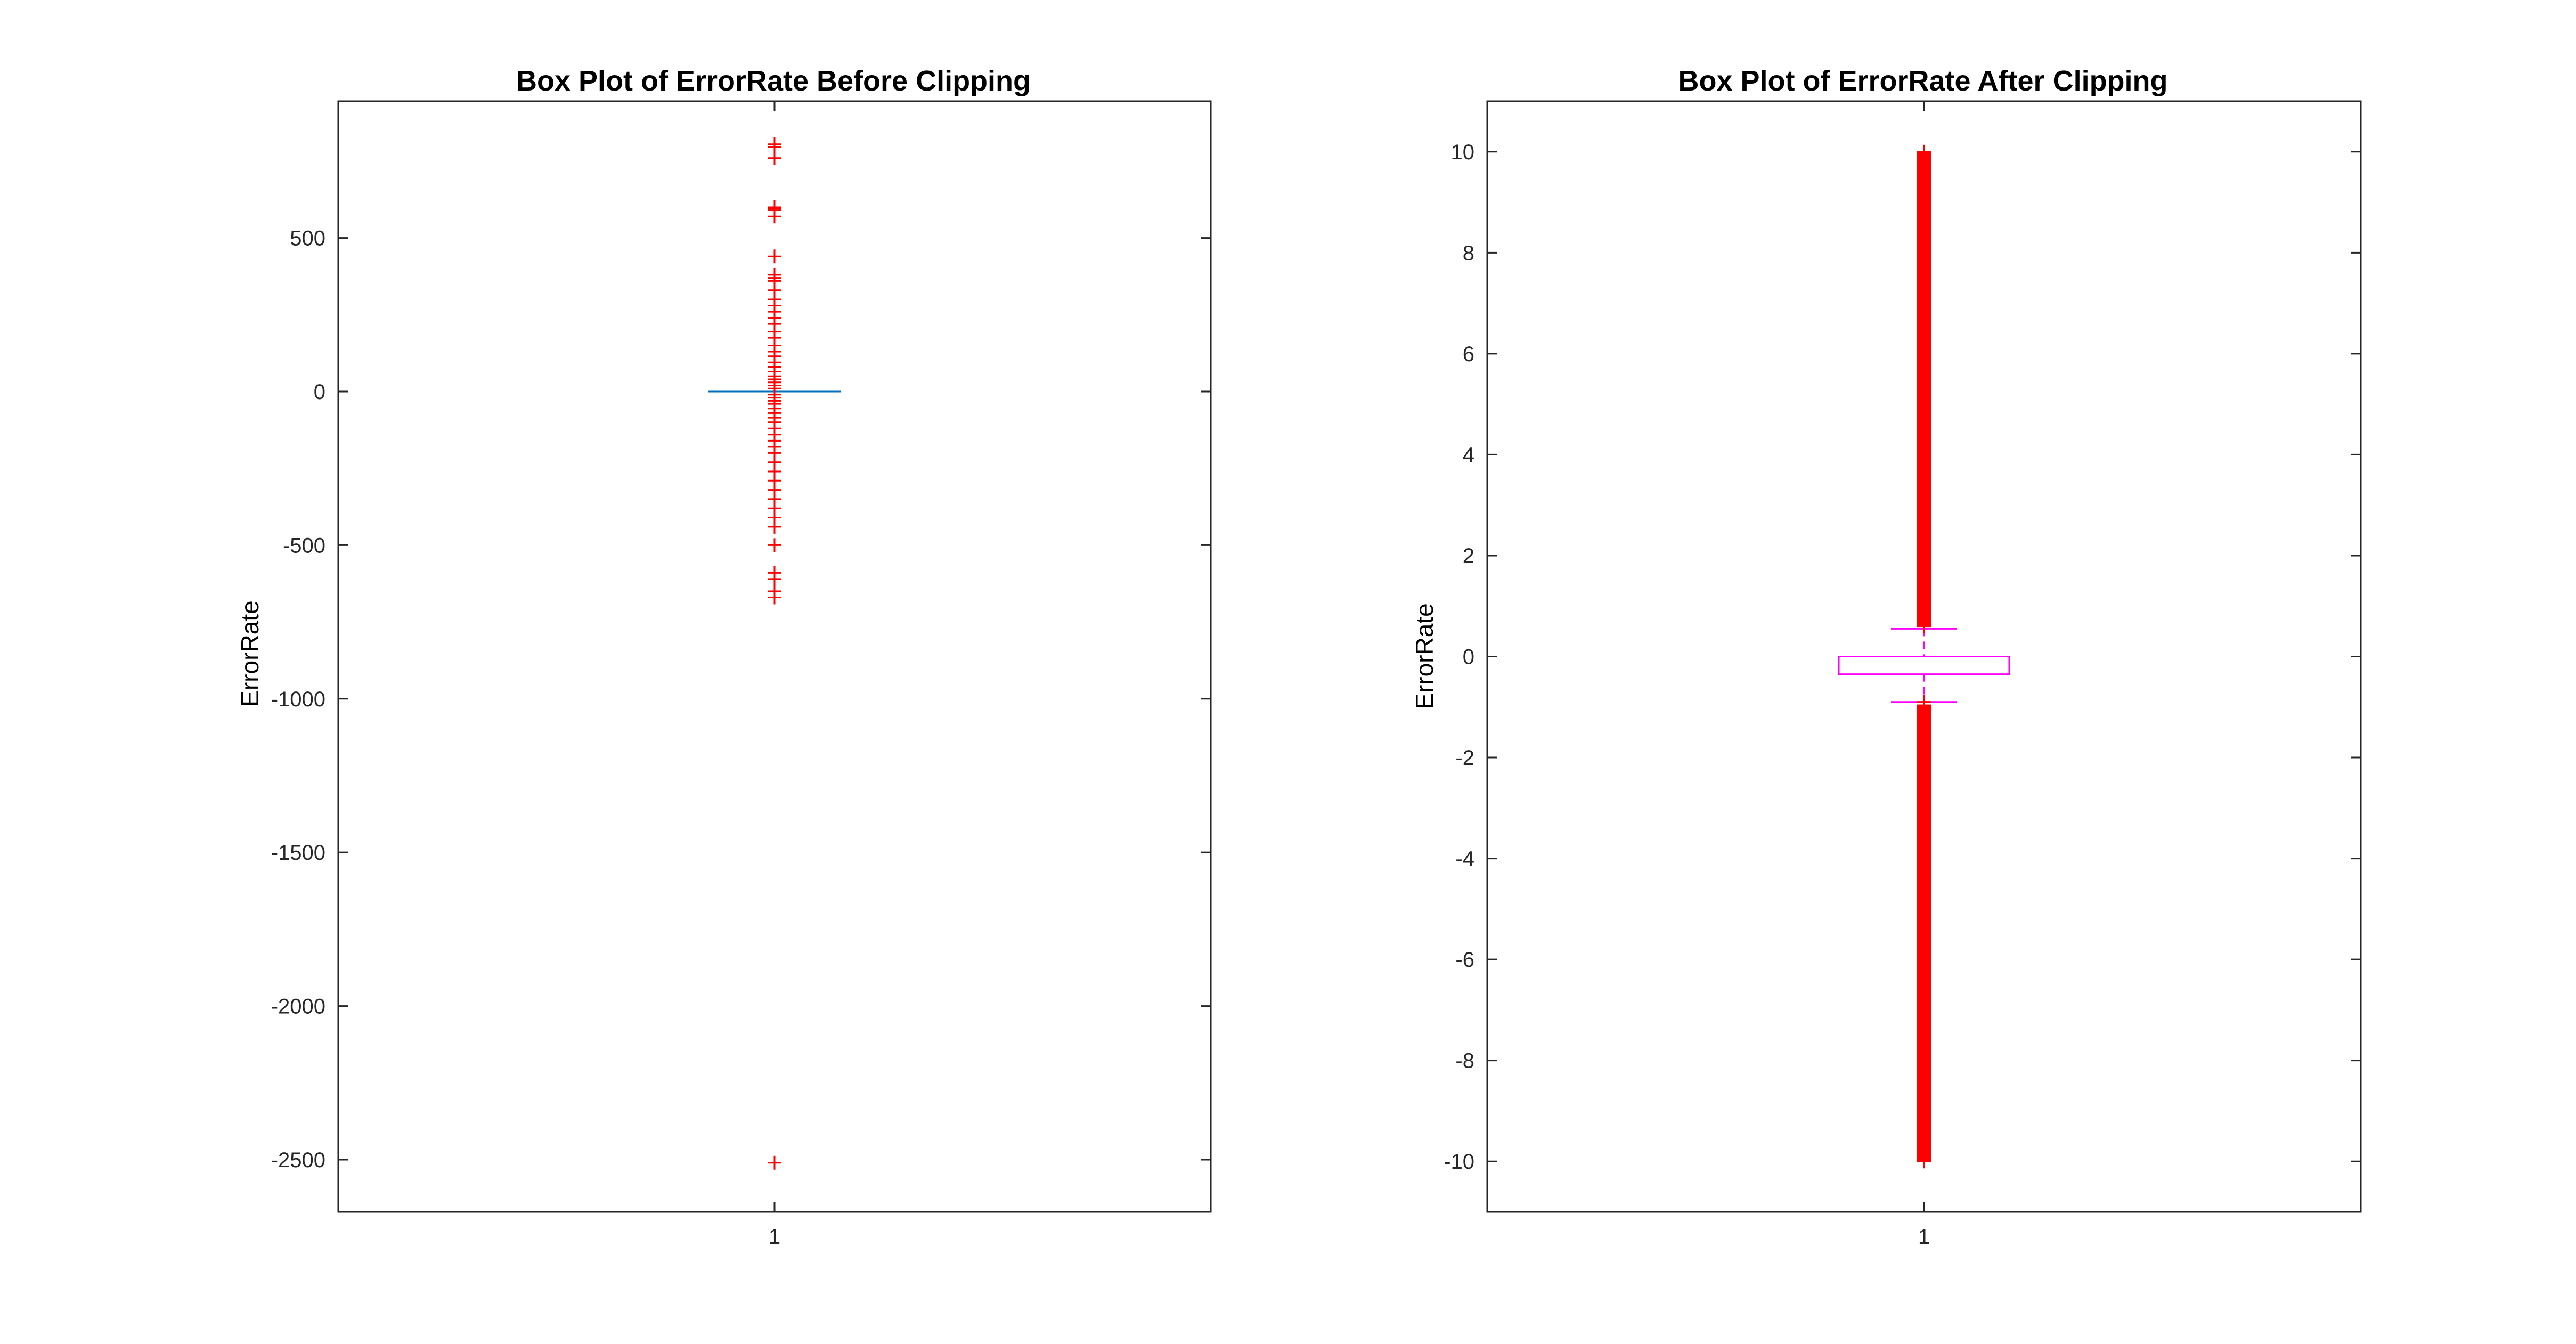 This screenshot has height=1344, width=2576. Describe the element at coordinates (1469, 556) in the screenshot. I see `y-tick-label: 2` at that location.